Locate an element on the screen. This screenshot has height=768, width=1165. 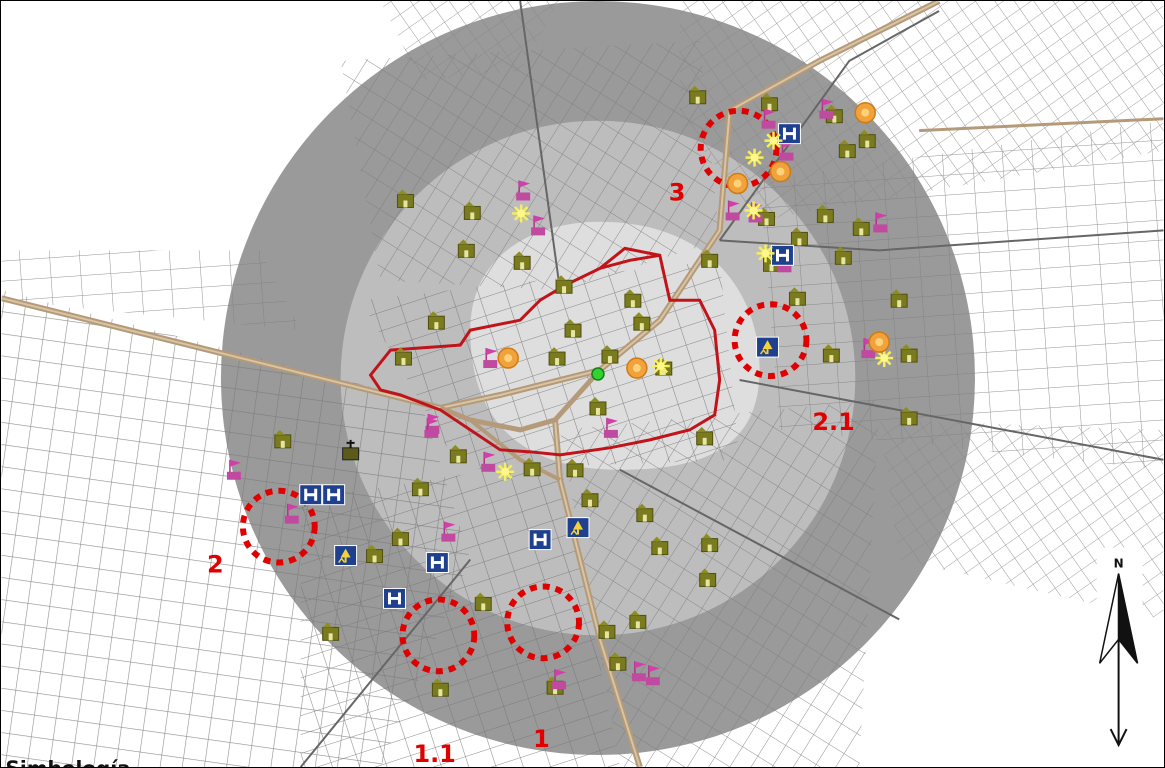
center-point-marker is located at coordinates (598, 374).